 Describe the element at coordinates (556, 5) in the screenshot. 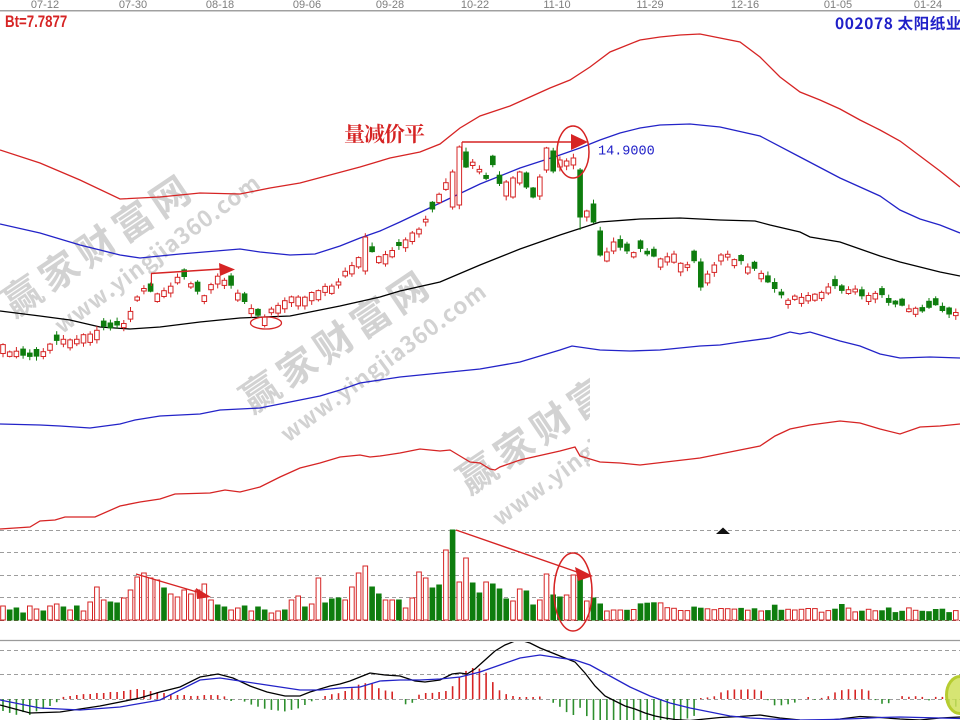

I see `svg-text: 11-10` at that location.